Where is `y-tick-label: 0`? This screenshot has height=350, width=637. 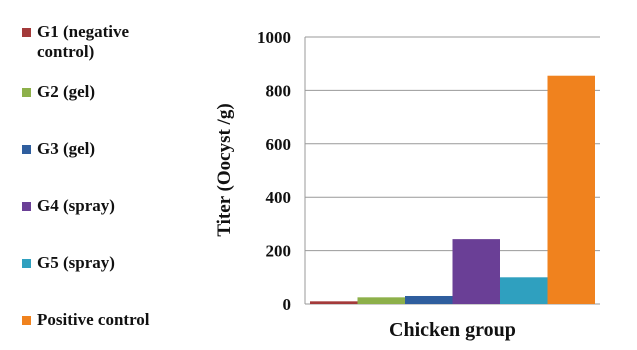
y-tick-label: 0 is located at coordinates (287, 304).